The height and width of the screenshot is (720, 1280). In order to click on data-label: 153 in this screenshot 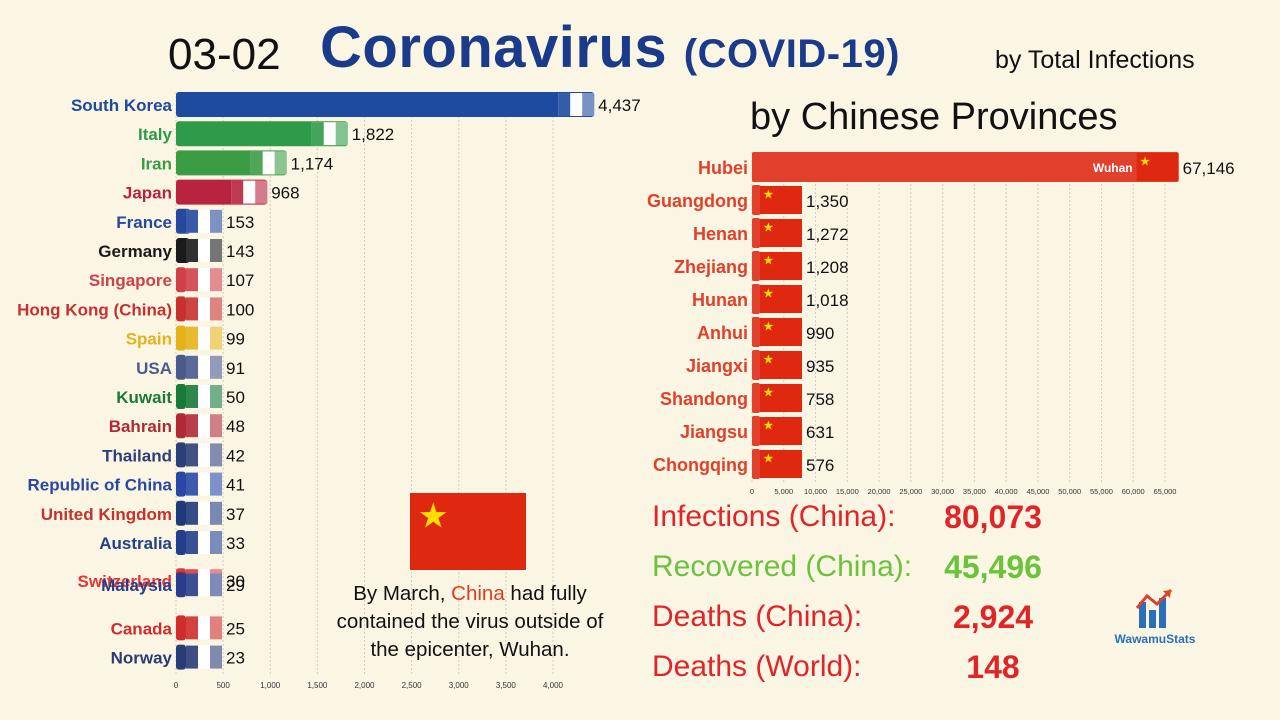, I will do `click(240, 222)`.